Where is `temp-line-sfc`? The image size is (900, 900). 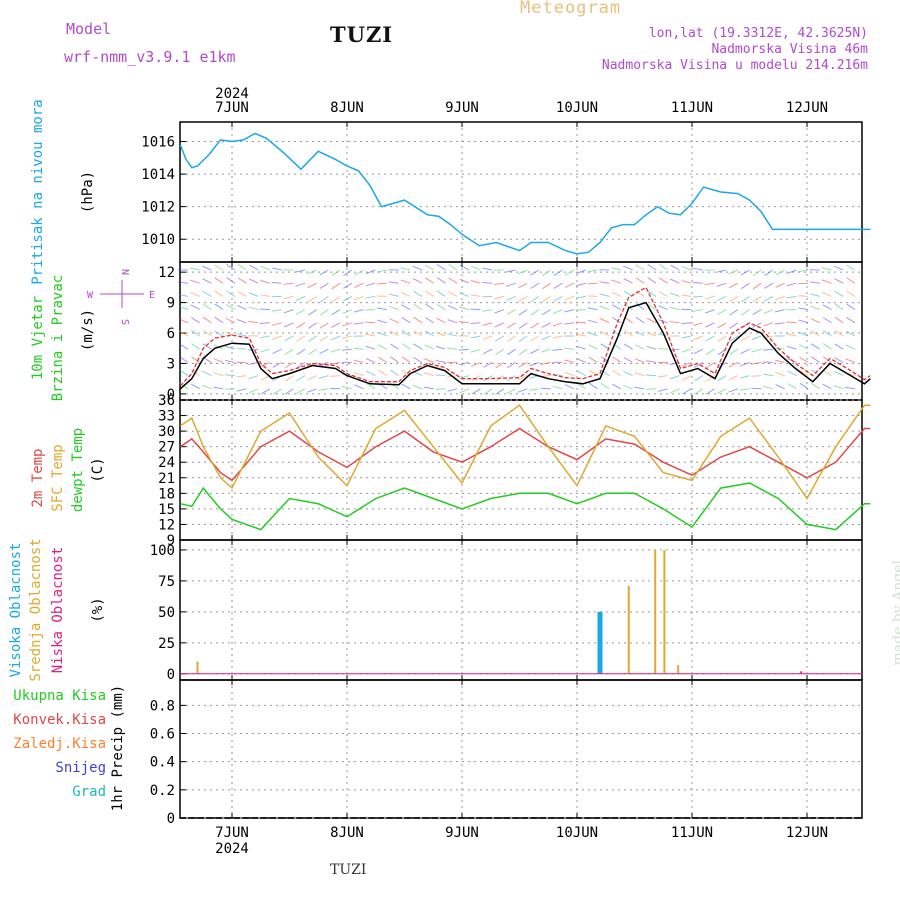 temp-line-sfc is located at coordinates (525, 452).